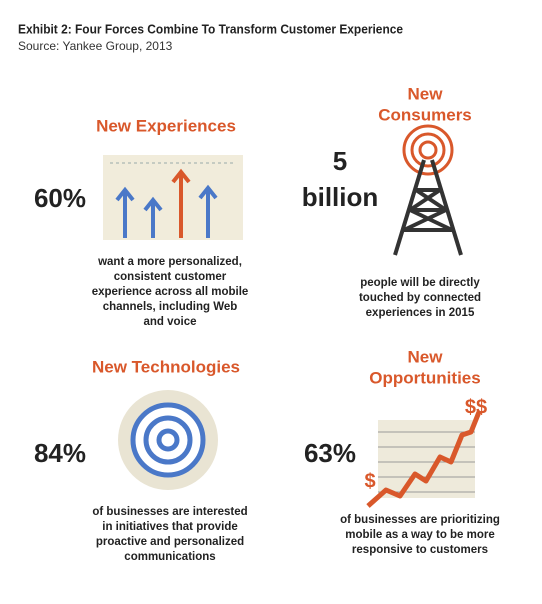 The image size is (542, 604). Describe the element at coordinates (169, 512) in the screenshot. I see `panel-description: of businesses are interested` at that location.